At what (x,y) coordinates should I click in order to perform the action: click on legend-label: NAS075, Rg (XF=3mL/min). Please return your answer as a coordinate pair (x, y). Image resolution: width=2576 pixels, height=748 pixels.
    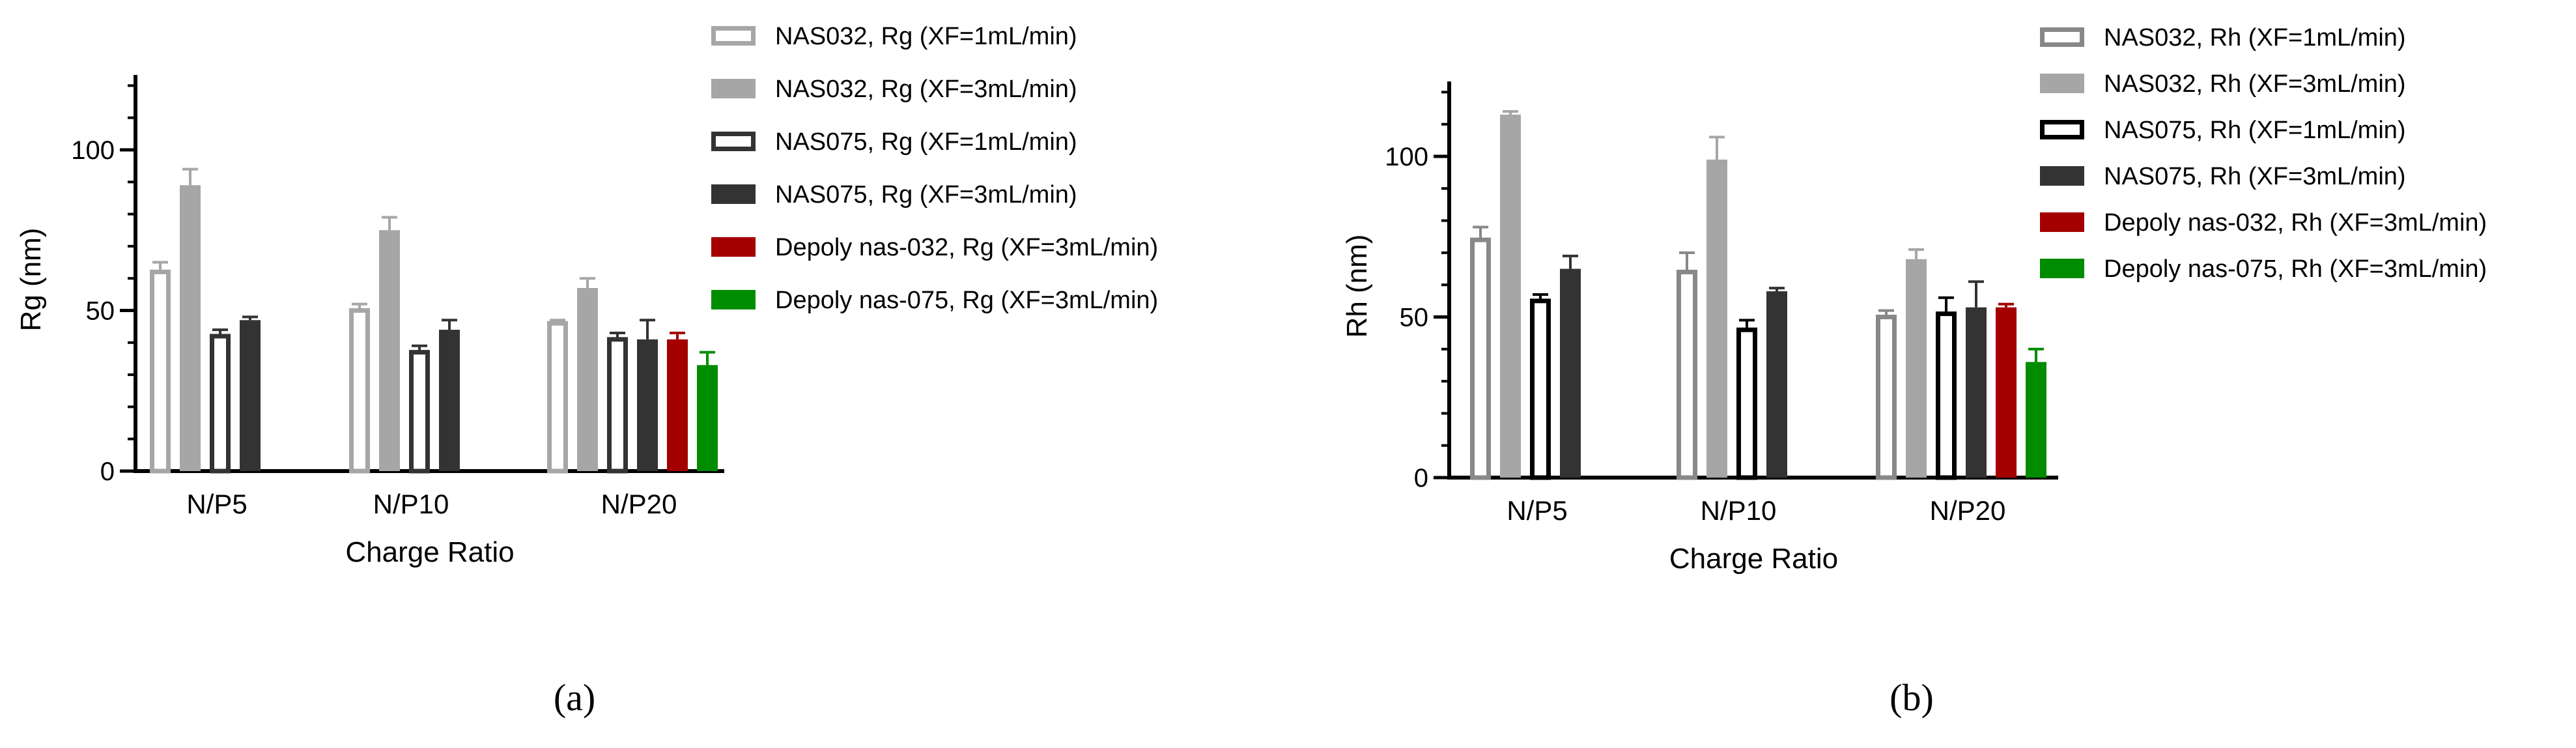
    Looking at the image, I should click on (926, 195).